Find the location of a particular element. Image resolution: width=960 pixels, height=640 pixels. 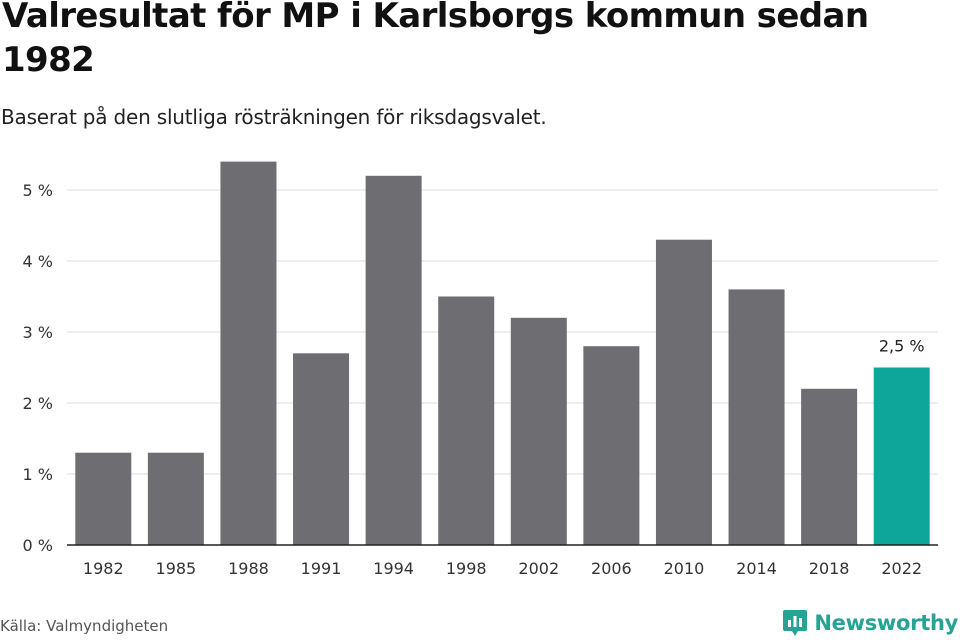

y-tick-label: 3 % is located at coordinates (38, 332).